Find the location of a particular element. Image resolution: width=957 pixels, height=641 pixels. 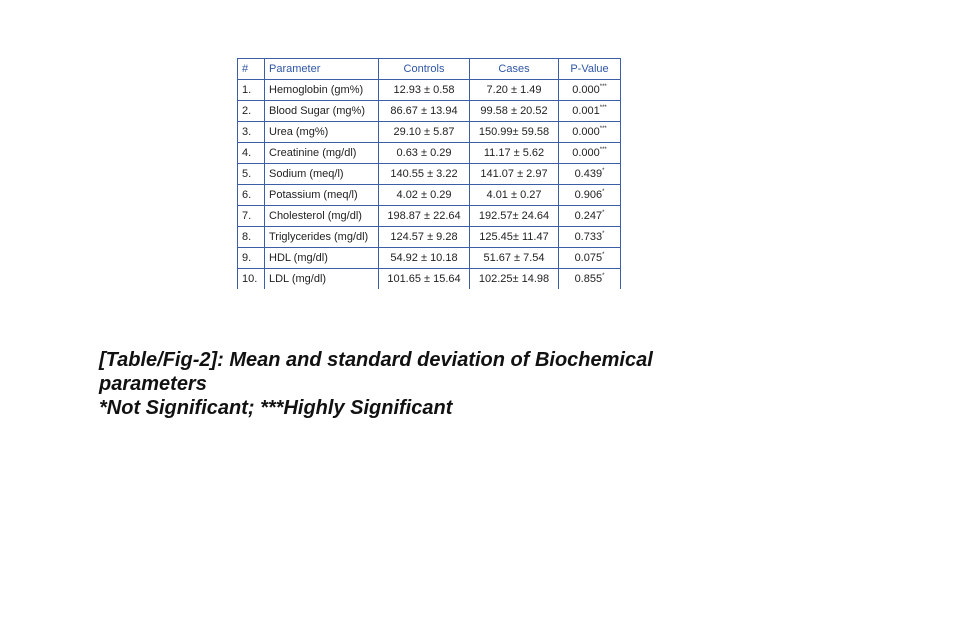

p-value: 0.733 is located at coordinates (588, 237).